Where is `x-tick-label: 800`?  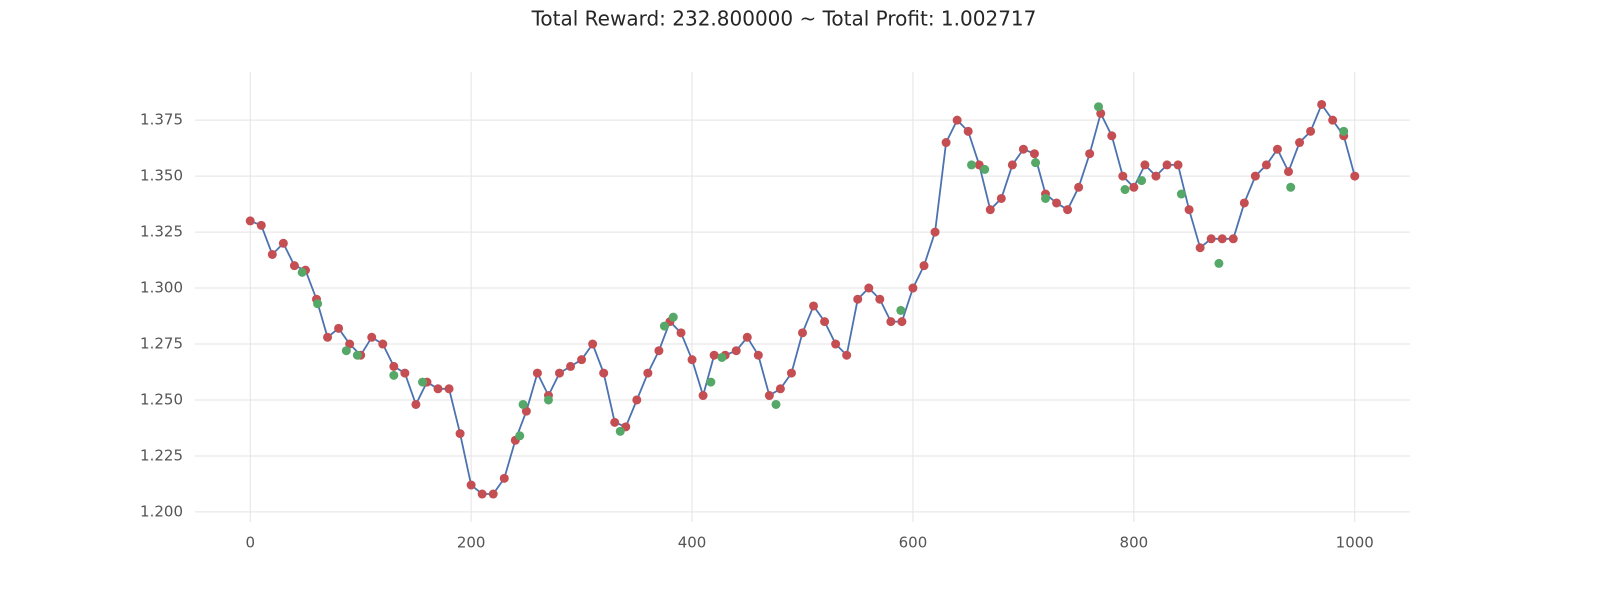 x-tick-label: 800 is located at coordinates (1134, 543).